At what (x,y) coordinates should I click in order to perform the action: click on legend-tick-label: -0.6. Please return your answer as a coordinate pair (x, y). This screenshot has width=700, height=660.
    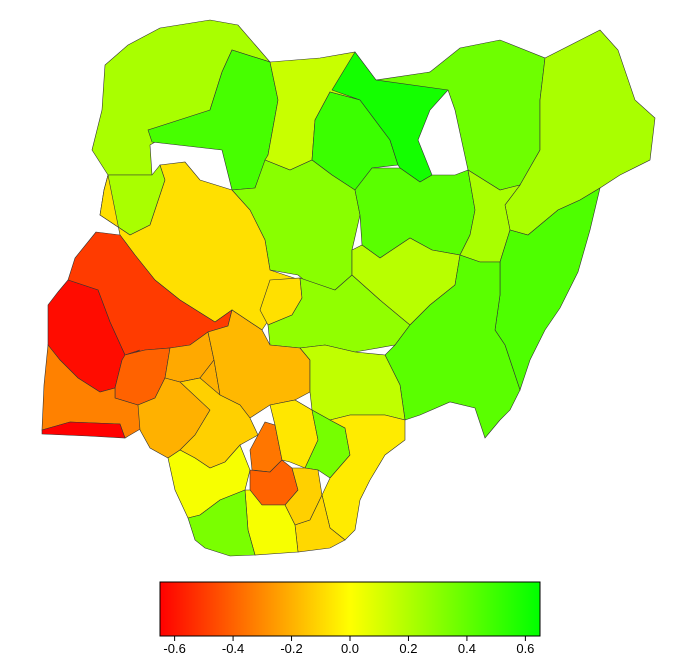
    Looking at the image, I should click on (174, 648).